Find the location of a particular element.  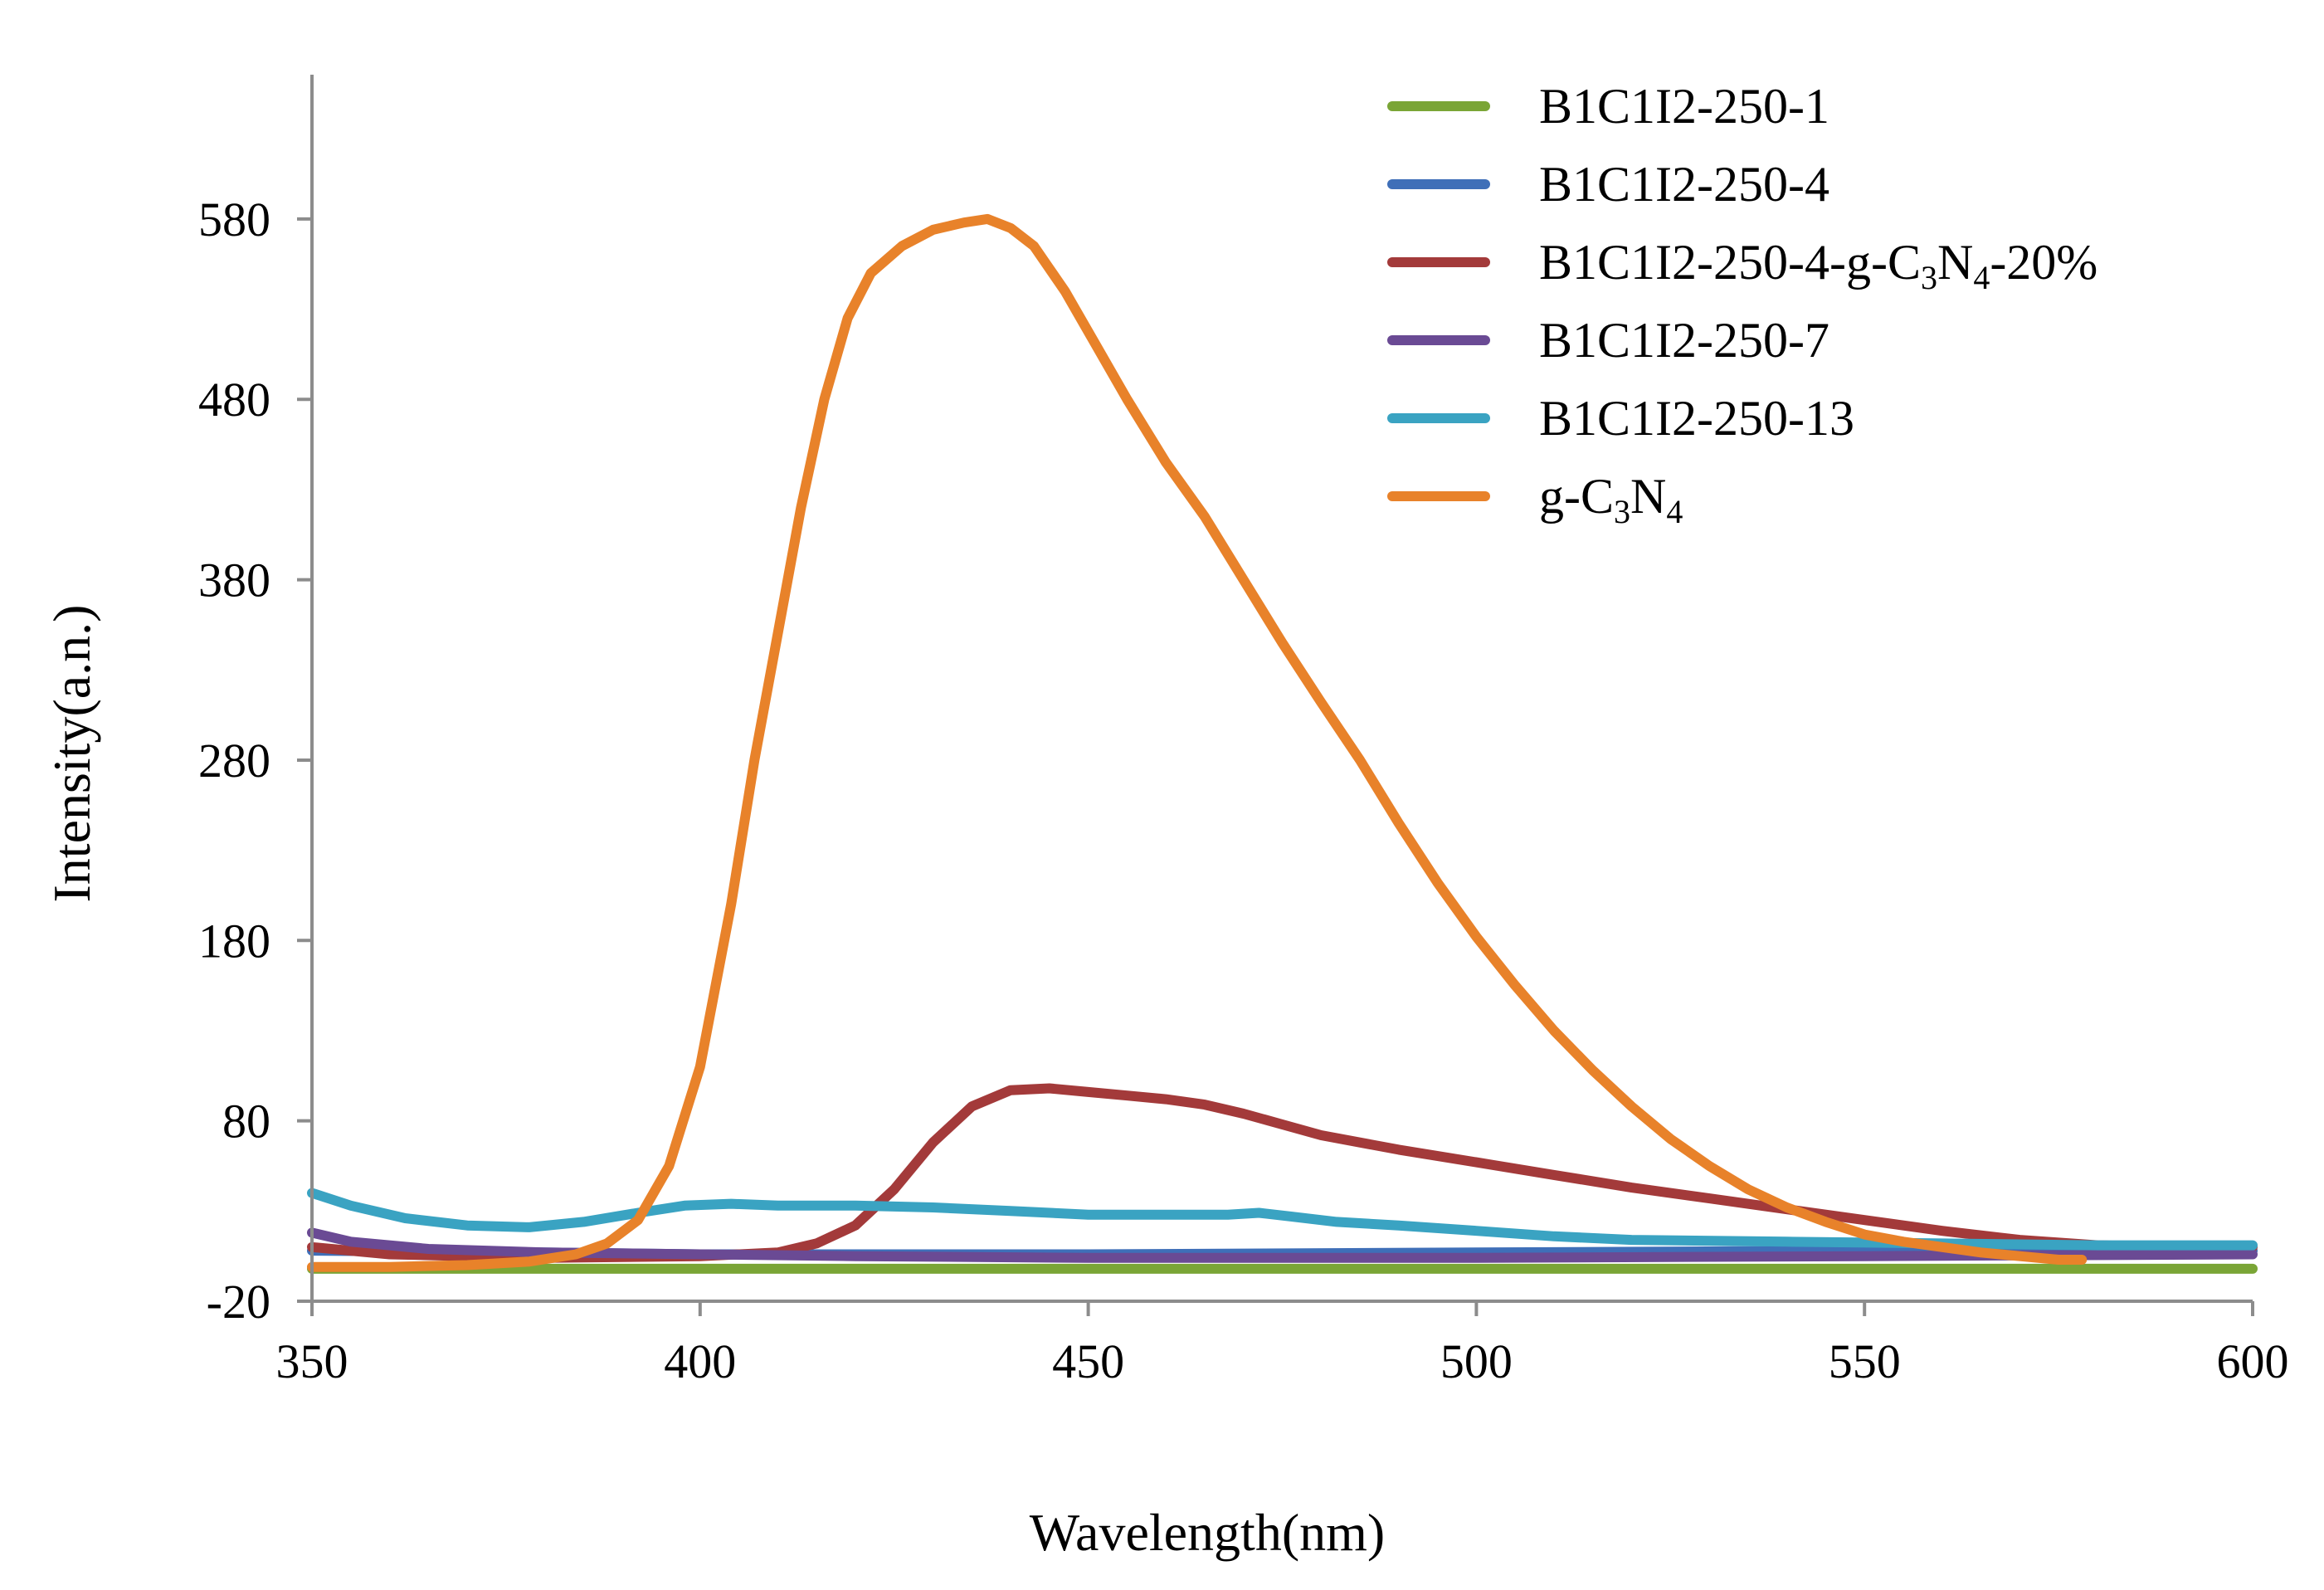

y-axis-title: Intensity(a.n.) is located at coordinates (71, 754).